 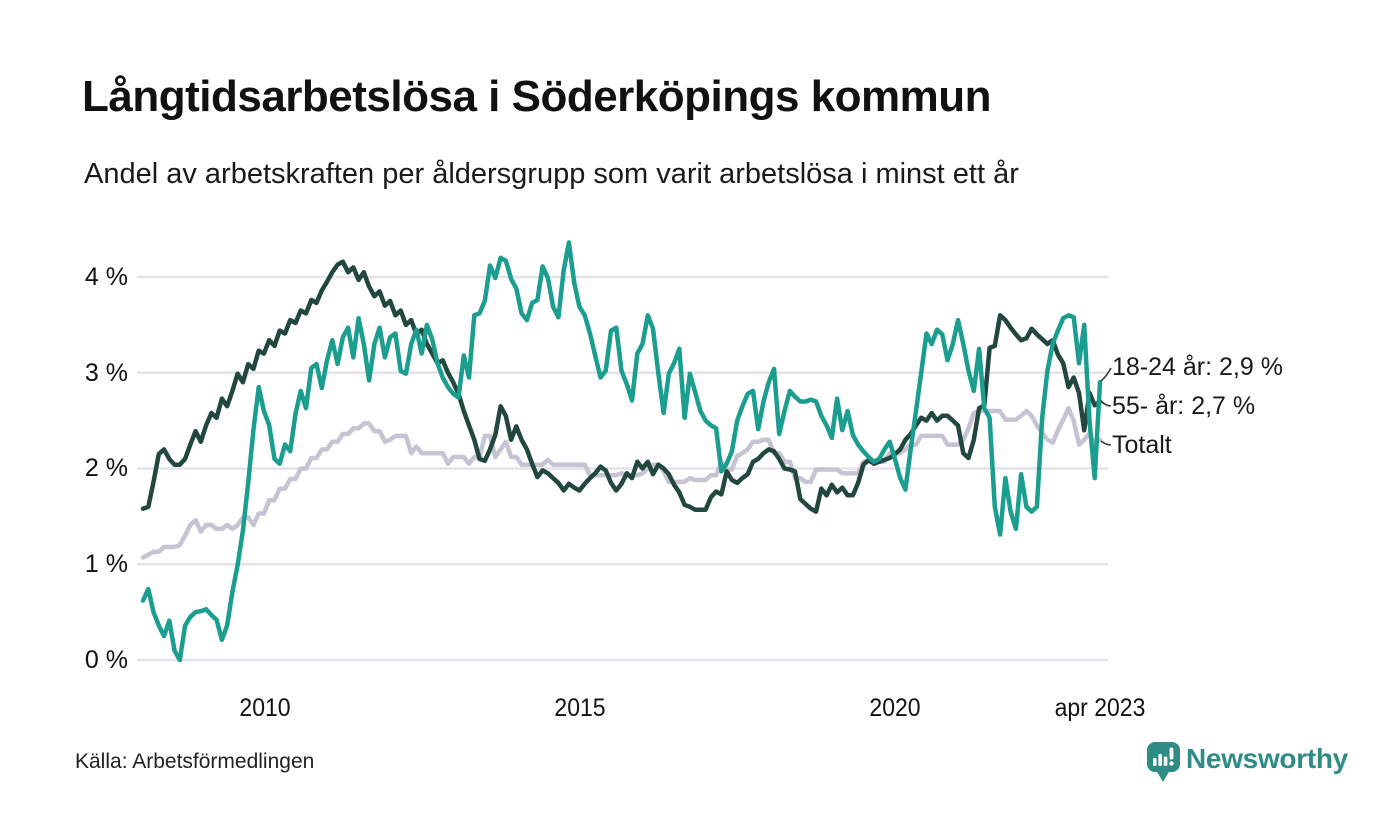 I want to click on ytick-3: 3 %, so click(x=106, y=373).